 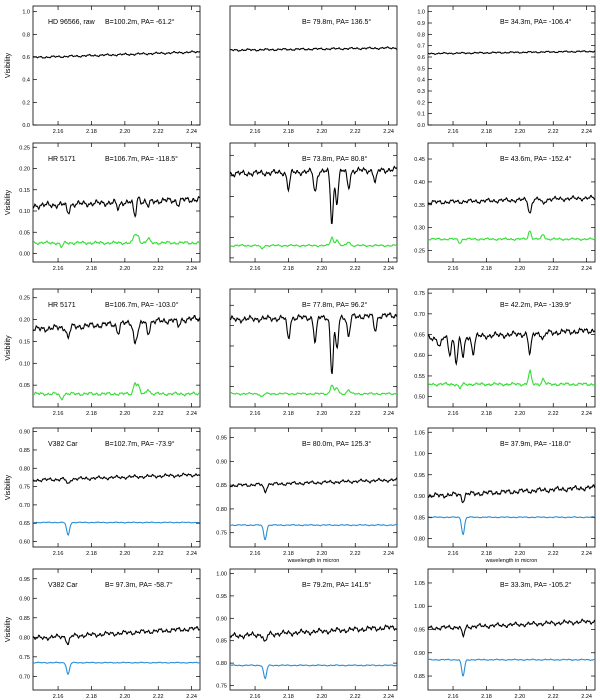 I want to click on y-tick-label: 0.50, so click(x=419, y=398).